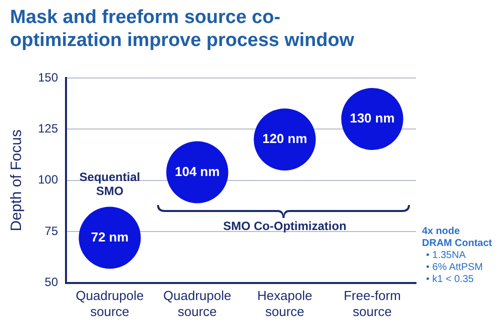 The height and width of the screenshot is (330, 500). What do you see at coordinates (183, 29) in the screenshot?
I see `chart-title: Mask and freeform source co-optimization improve process window` at bounding box center [183, 29].